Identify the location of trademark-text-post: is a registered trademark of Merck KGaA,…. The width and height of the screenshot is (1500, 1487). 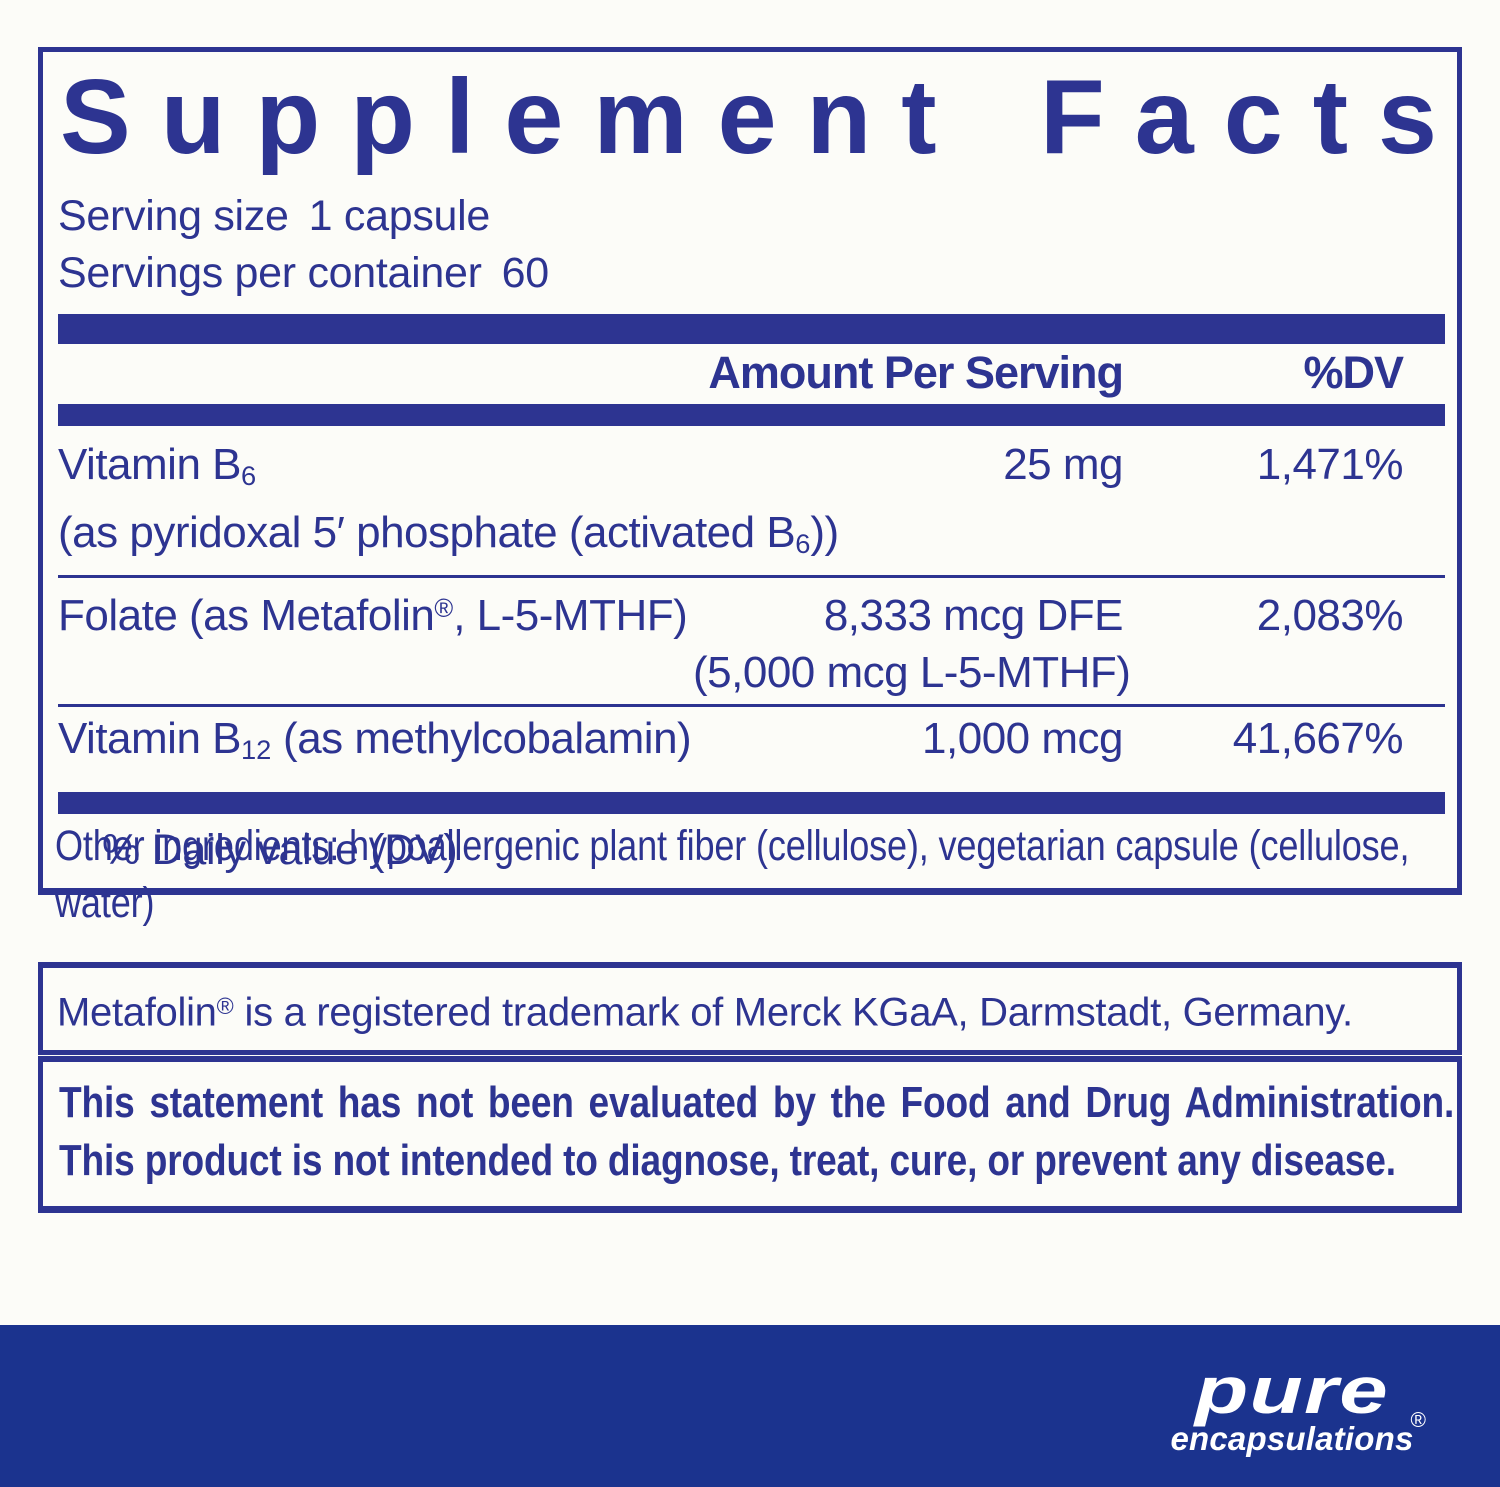
(793, 1012).